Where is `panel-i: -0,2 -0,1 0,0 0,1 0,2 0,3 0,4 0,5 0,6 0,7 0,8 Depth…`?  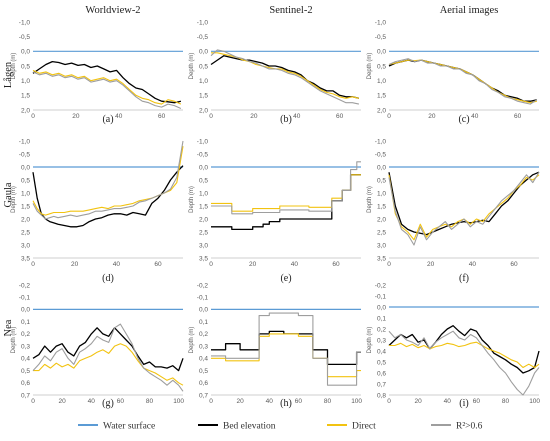
panel-i: -0,2 -0,1 0,0 0,1 0,2 0,3 0,4 0,5 0,6 0,7 0,8 Depth… is located at coordinates (453, 345).